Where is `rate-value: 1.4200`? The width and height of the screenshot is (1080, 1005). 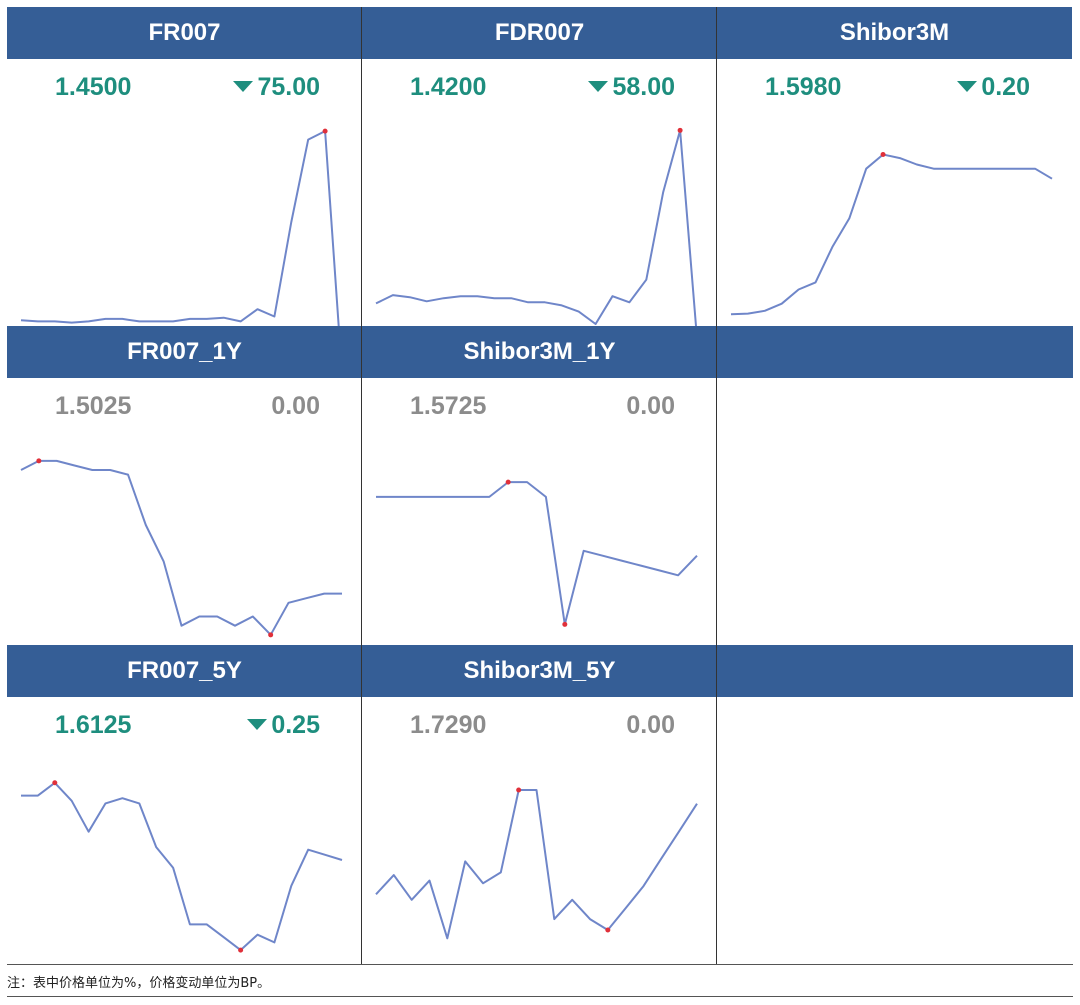 rate-value: 1.4200 is located at coordinates (448, 87).